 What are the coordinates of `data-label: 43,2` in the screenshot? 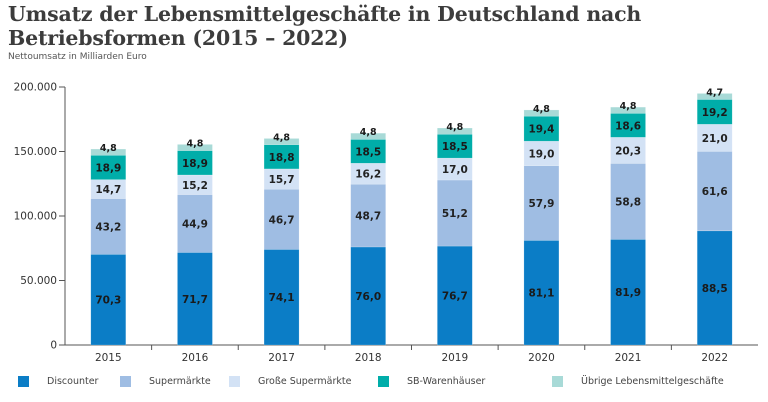 It's located at (108, 227).